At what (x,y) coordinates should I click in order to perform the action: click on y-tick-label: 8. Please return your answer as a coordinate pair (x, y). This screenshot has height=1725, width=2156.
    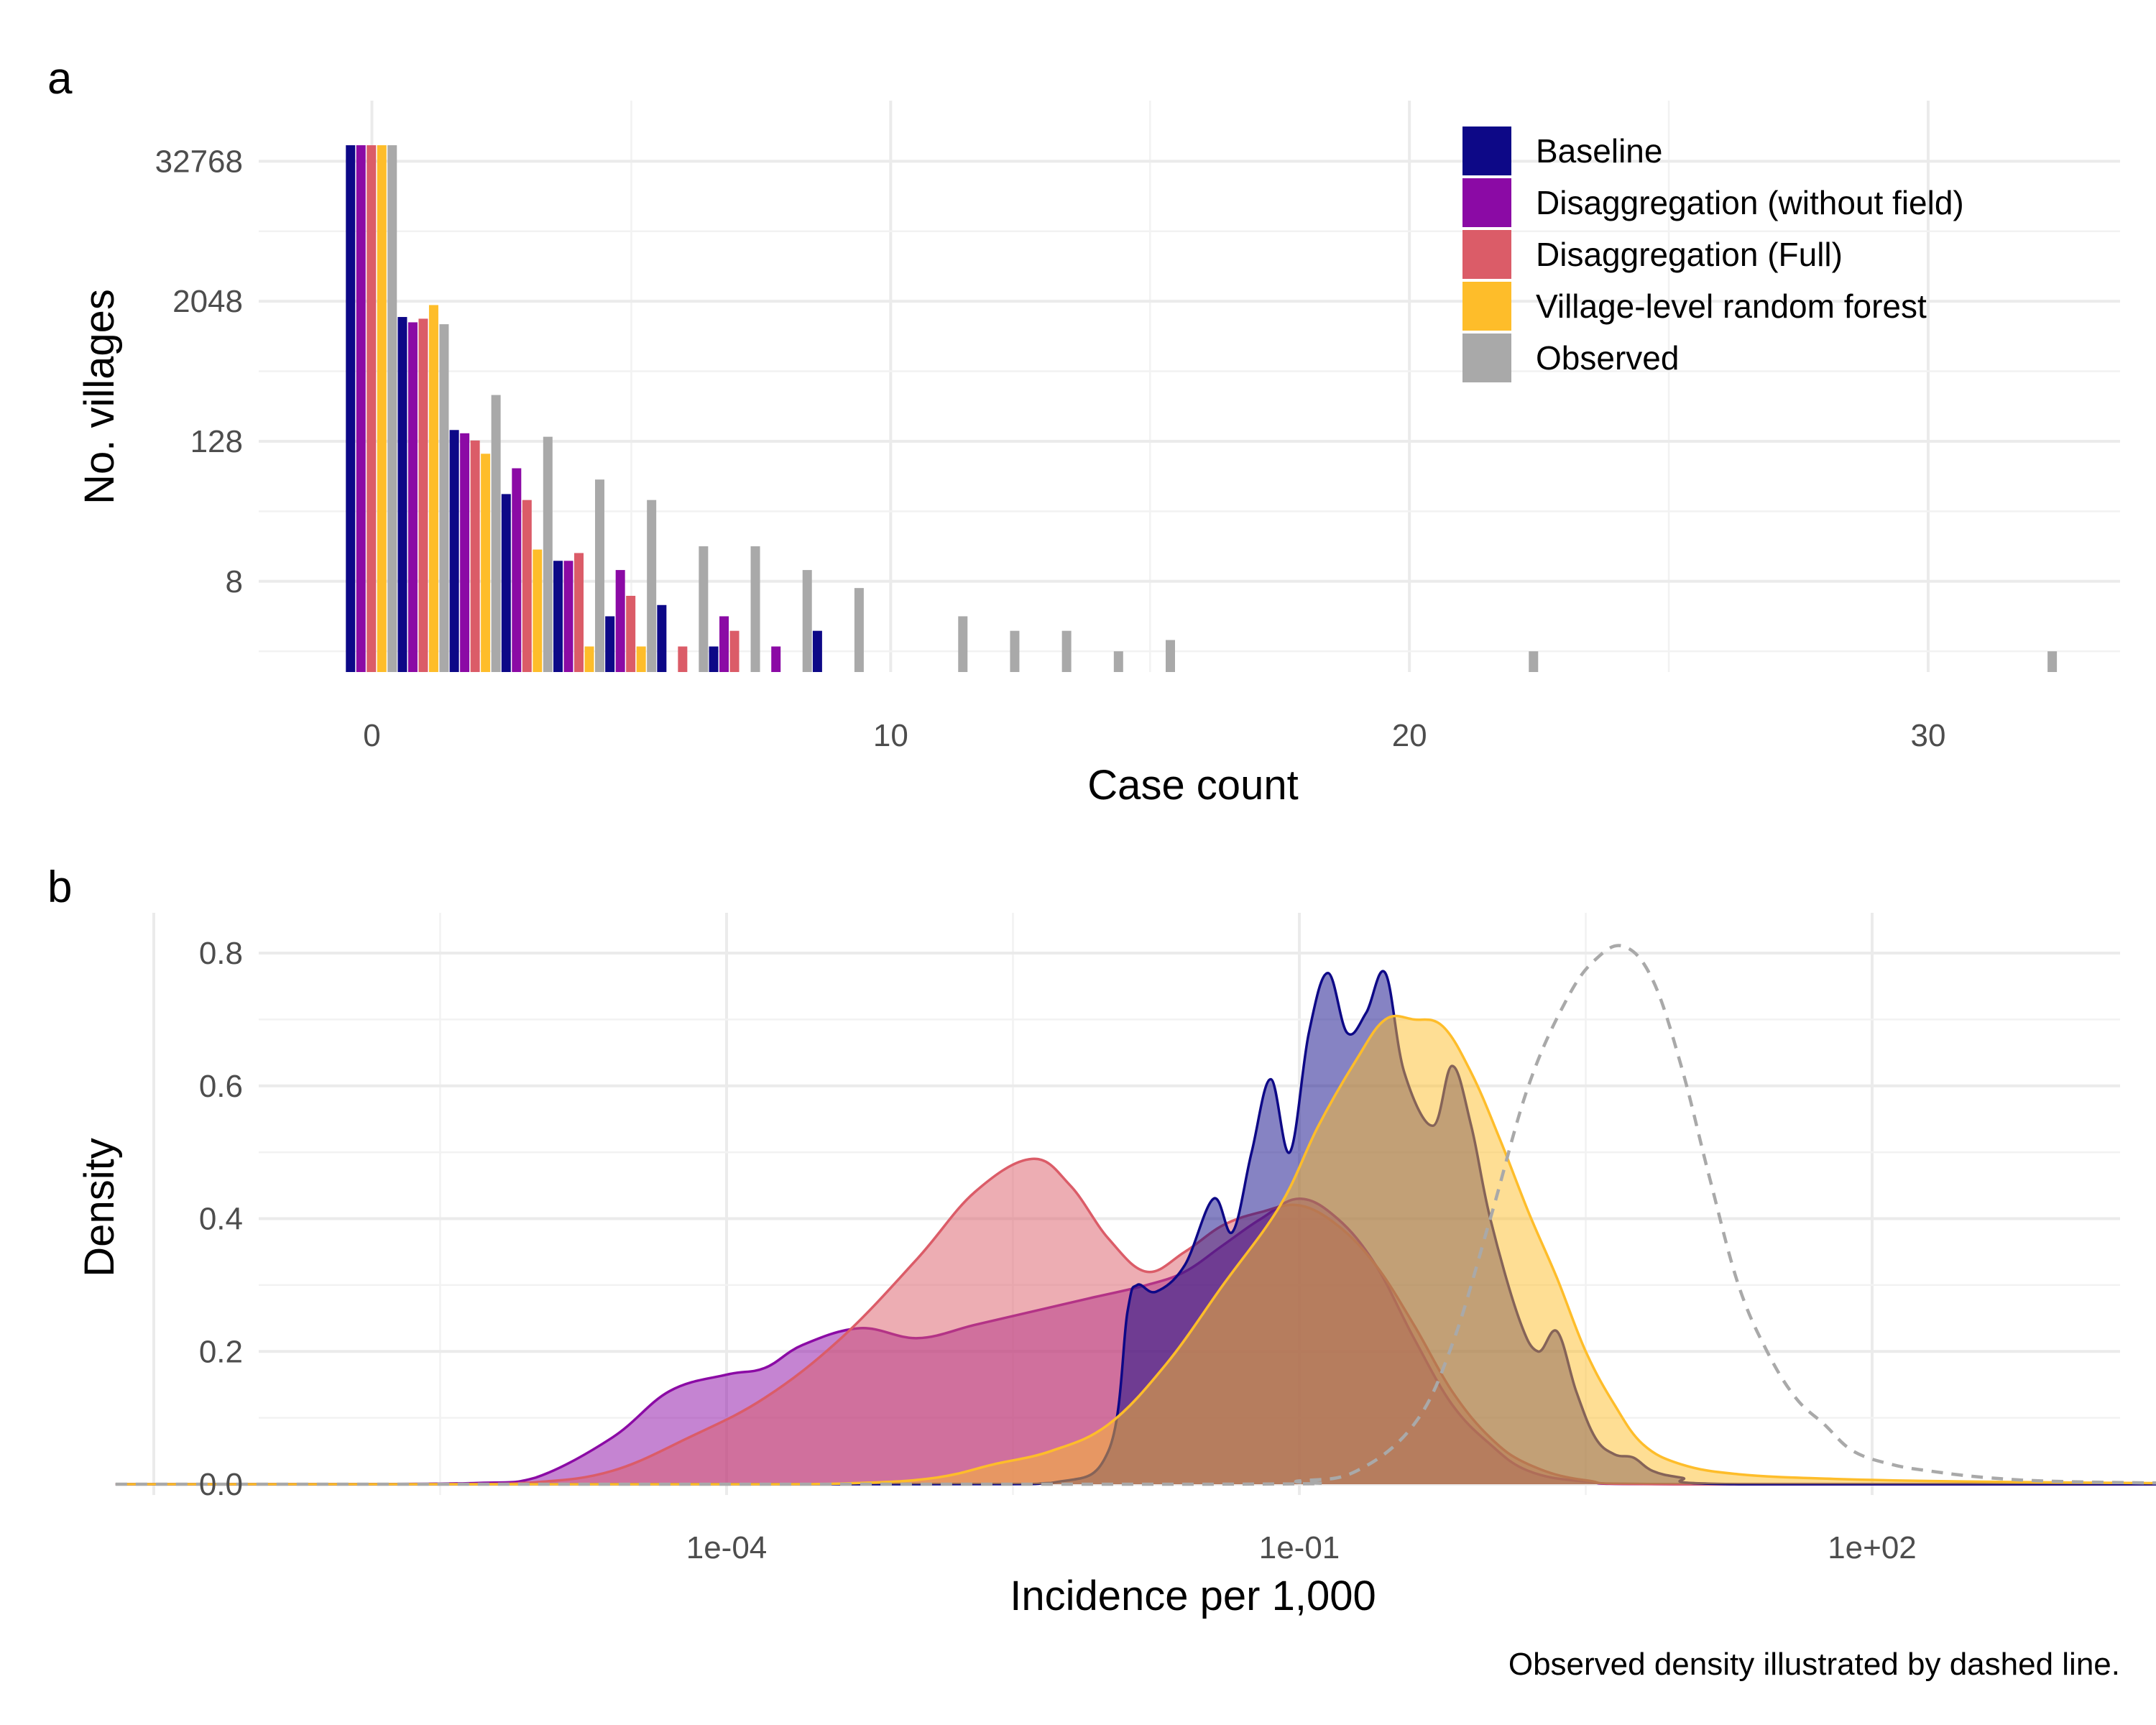
    Looking at the image, I should click on (234, 581).